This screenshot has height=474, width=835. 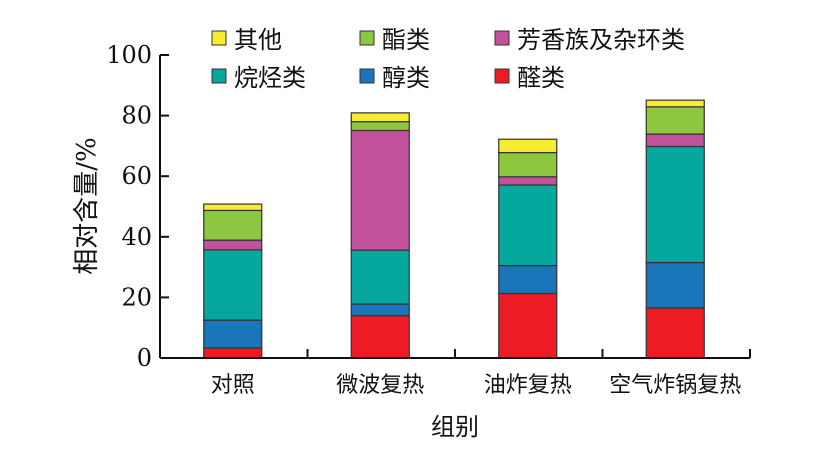 I want to click on y-tick-label: 60, so click(x=136, y=176).